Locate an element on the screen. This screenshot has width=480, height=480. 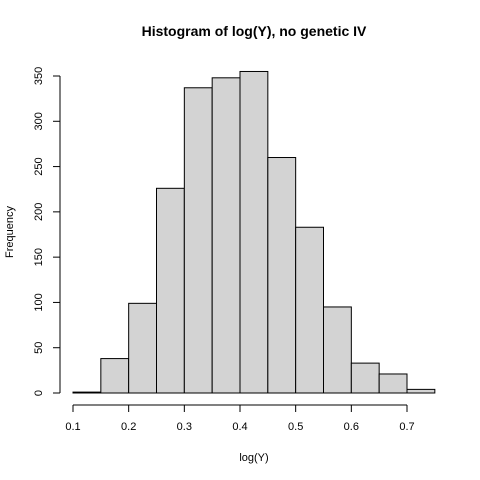
x-axis: 0.1 0.2 0.3 0.4 0.5 0.6 0.7 is located at coordinates (240, 418).